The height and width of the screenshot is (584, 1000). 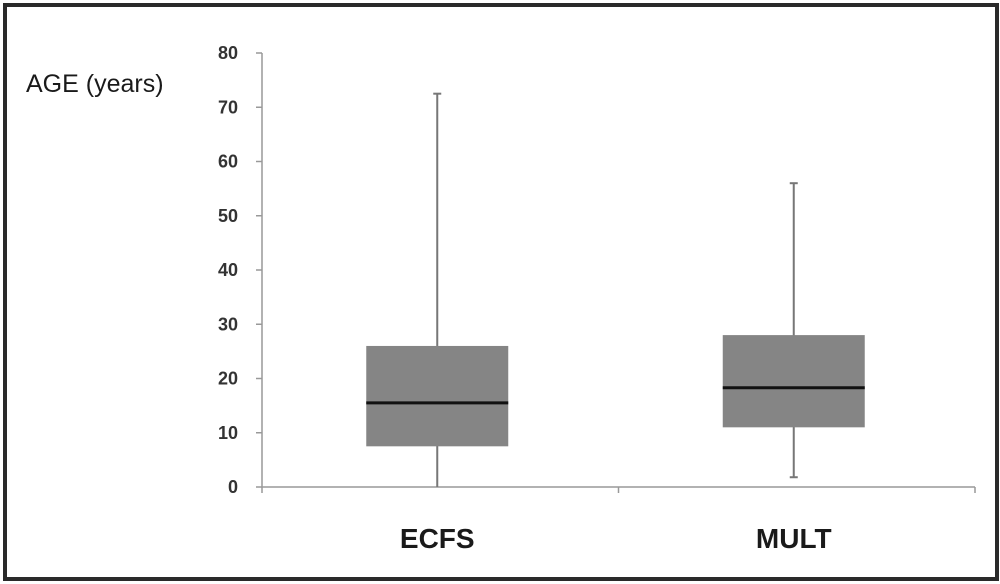 I want to click on y-axis-label: AGE (years), so click(x=95, y=84).